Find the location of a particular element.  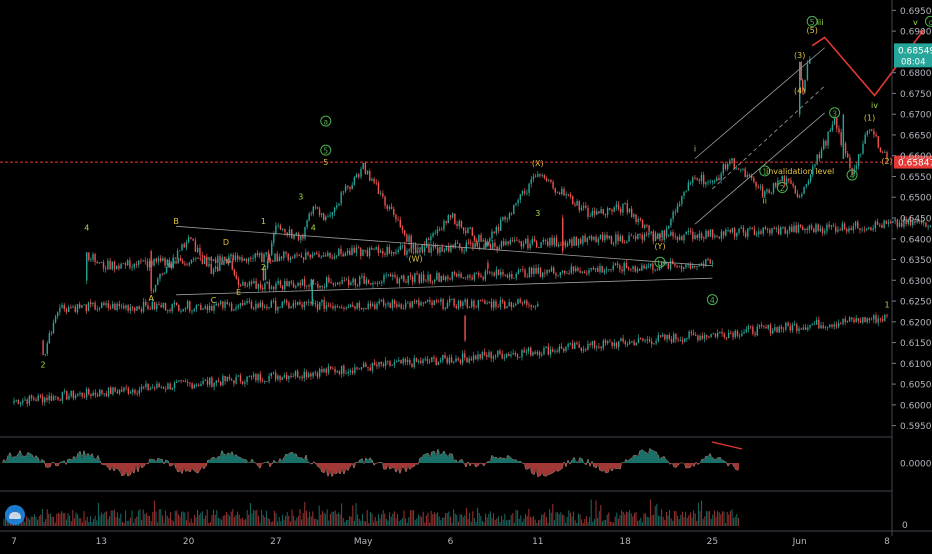

x-tick-label: 8 is located at coordinates (887, 542).